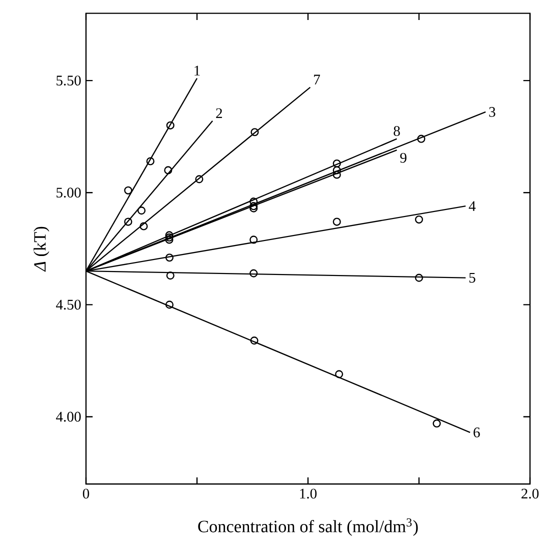 Image resolution: width=549 pixels, height=549 pixels. What do you see at coordinates (219, 113) in the screenshot?
I see `series-label: 2` at bounding box center [219, 113].